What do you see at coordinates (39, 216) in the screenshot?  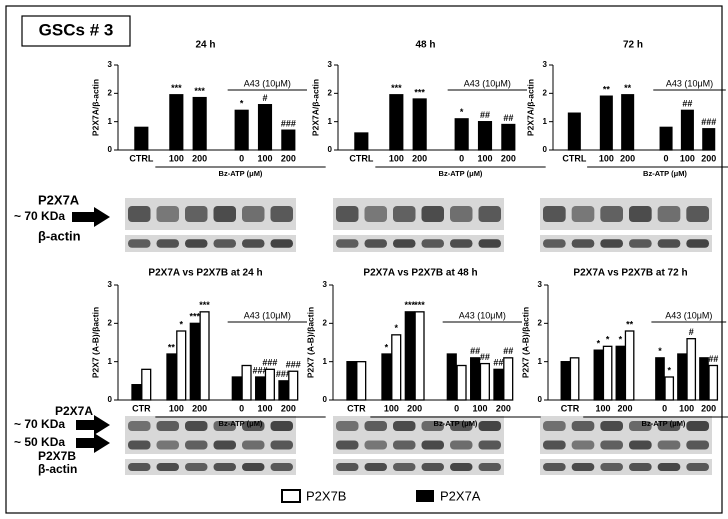 I see `blot-label: ~ 70 KDa` at bounding box center [39, 216].